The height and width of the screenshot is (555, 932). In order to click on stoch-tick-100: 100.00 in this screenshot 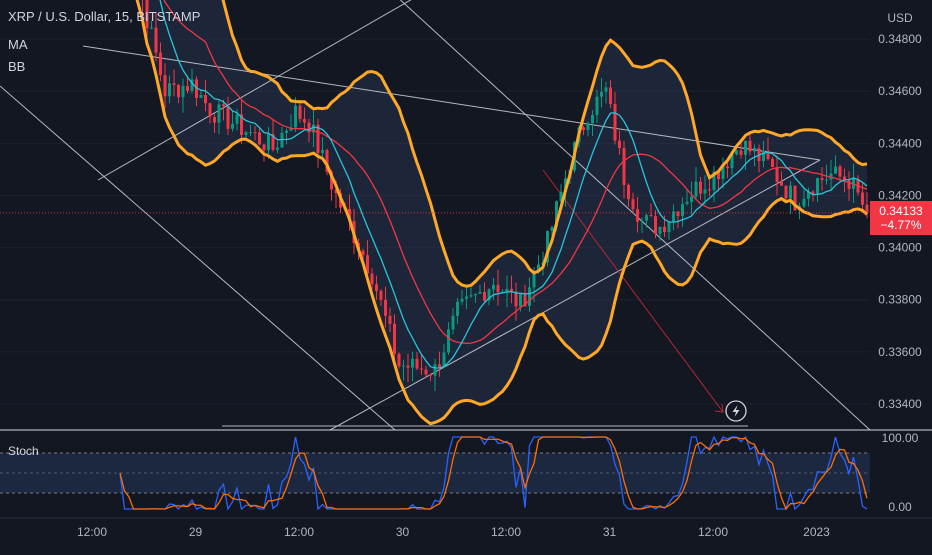, I will do `click(900, 438)`.